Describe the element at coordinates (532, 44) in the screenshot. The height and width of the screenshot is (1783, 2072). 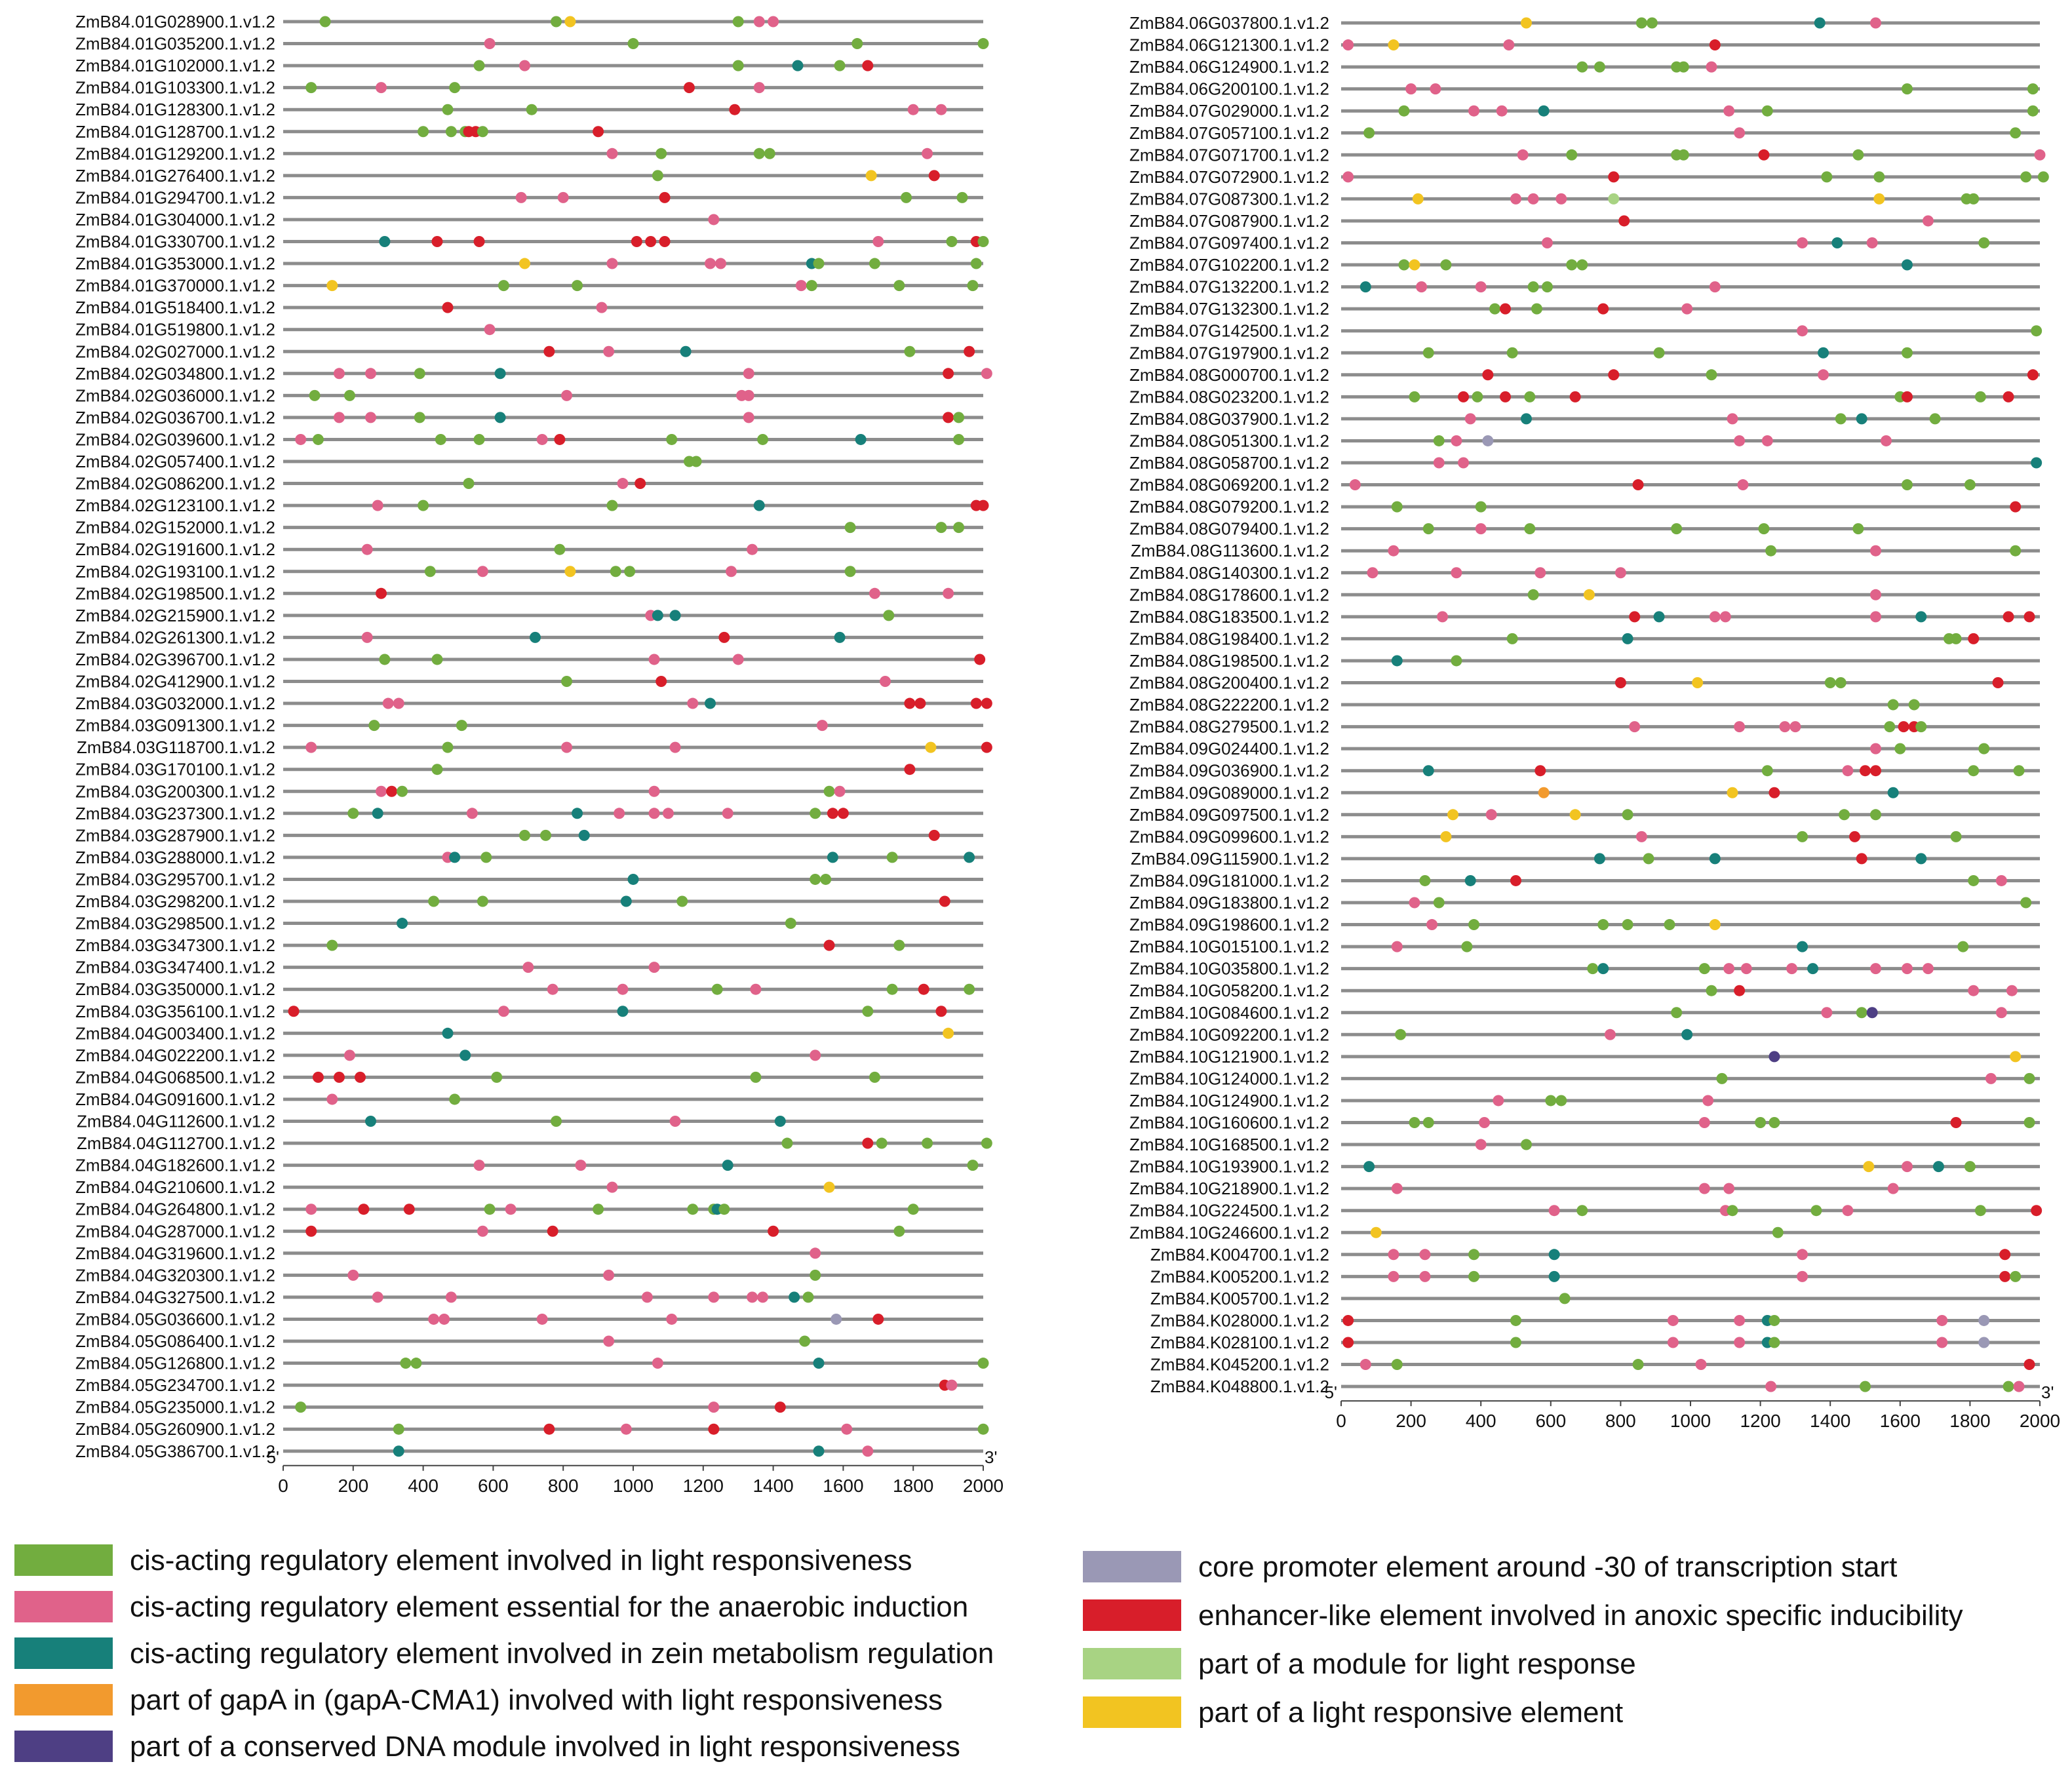
I see `gene-row: ZmB84.01G035200.1.v1.2` at that location.